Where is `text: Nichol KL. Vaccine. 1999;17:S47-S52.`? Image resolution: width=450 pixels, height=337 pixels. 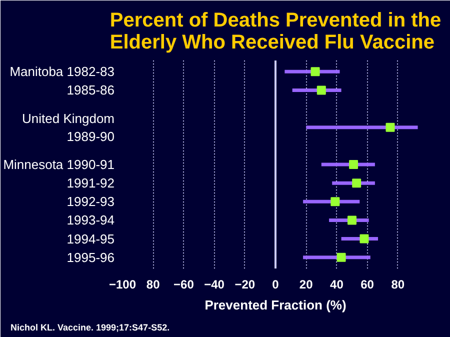 text: Nichol KL. Vaccine. 1999;17:S47-S52. is located at coordinates (90, 327).